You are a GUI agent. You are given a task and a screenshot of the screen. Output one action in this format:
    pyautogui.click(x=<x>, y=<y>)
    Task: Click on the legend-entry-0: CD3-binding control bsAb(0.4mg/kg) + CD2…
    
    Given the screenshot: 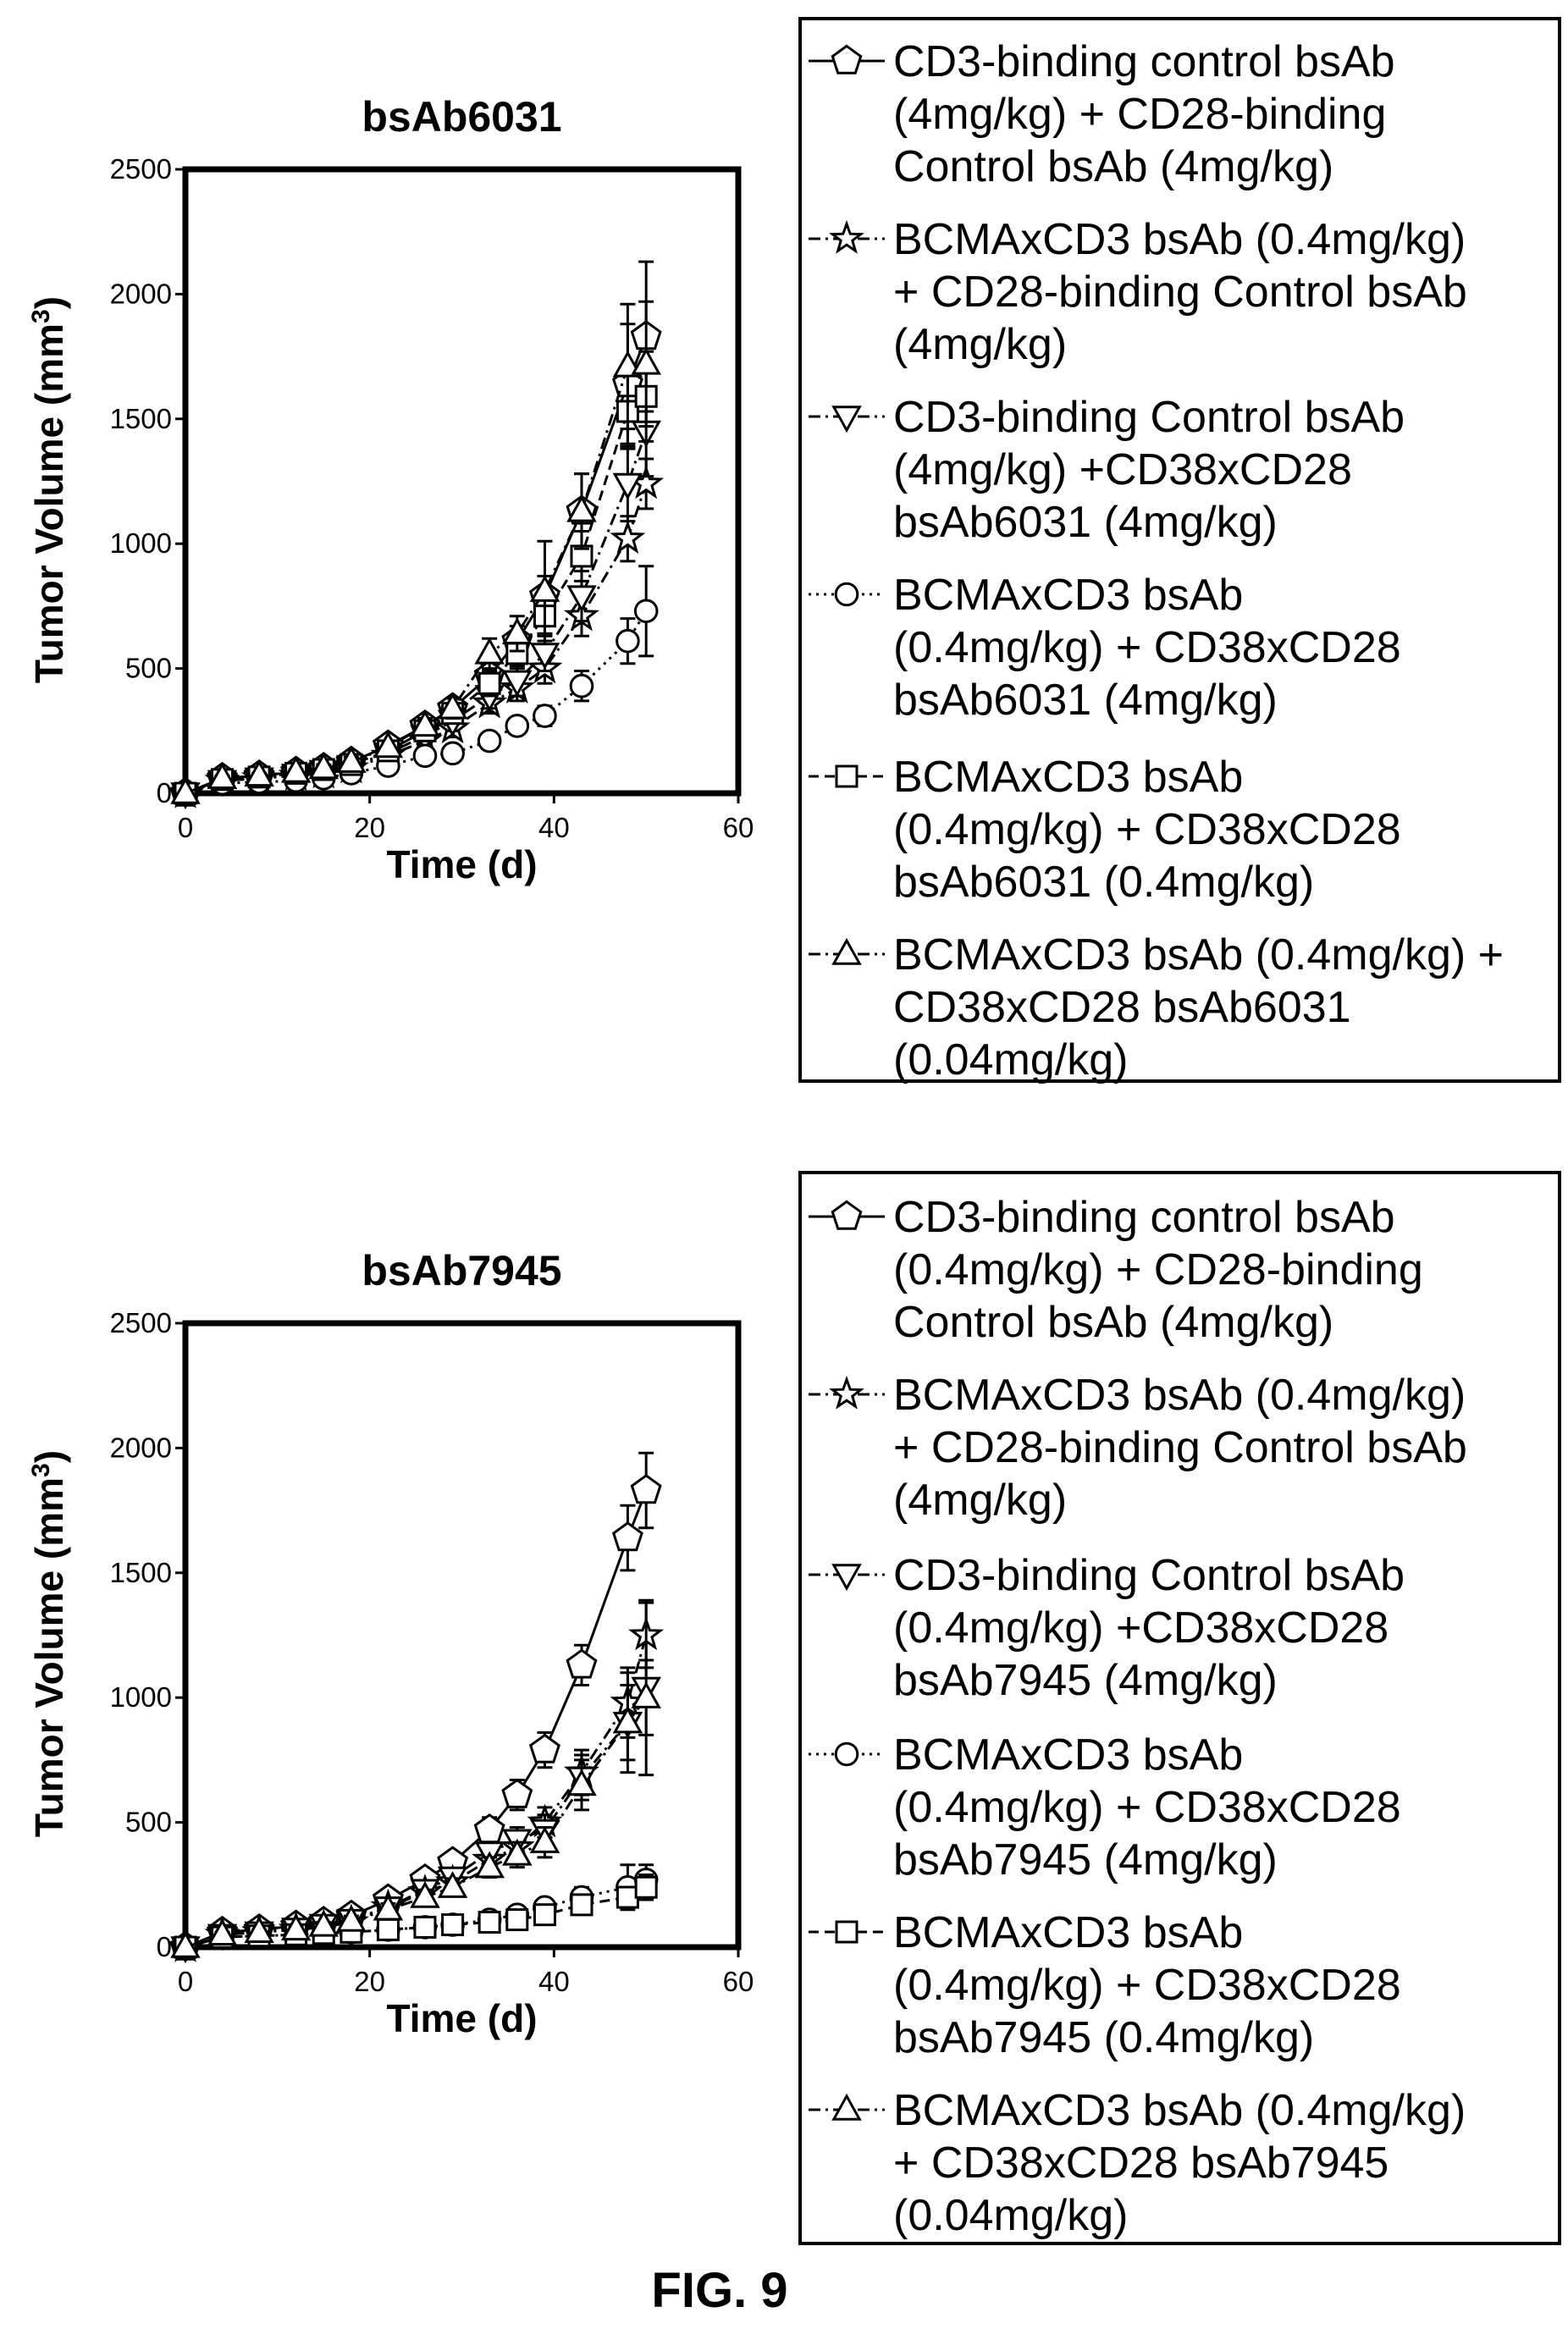 What is the action you would take?
    pyautogui.click(x=1116, y=1270)
    